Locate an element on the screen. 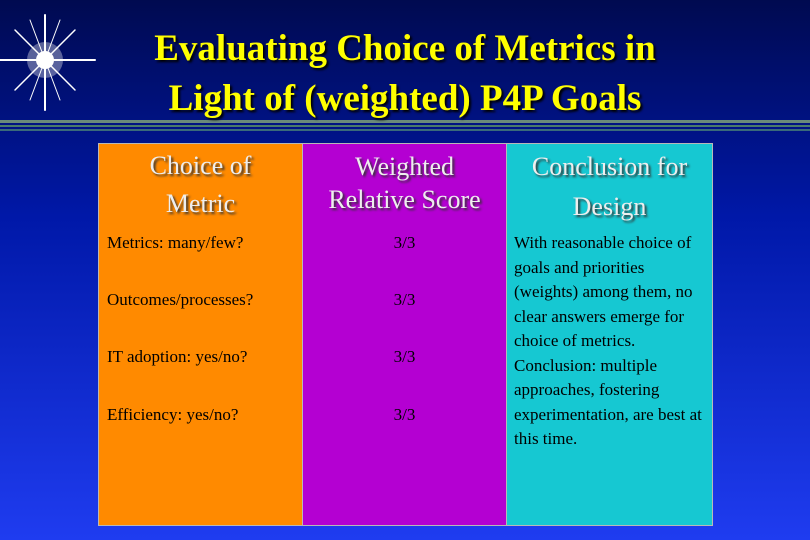 The height and width of the screenshot is (540, 810). header: Weighted Relative Score is located at coordinates (404, 183).